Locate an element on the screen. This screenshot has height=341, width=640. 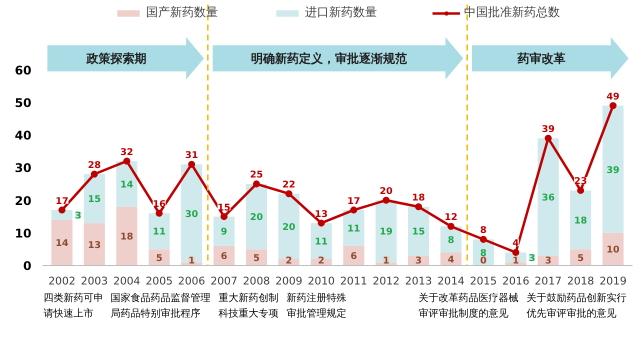
y-tick-label: 50 is located at coordinates (23, 103).